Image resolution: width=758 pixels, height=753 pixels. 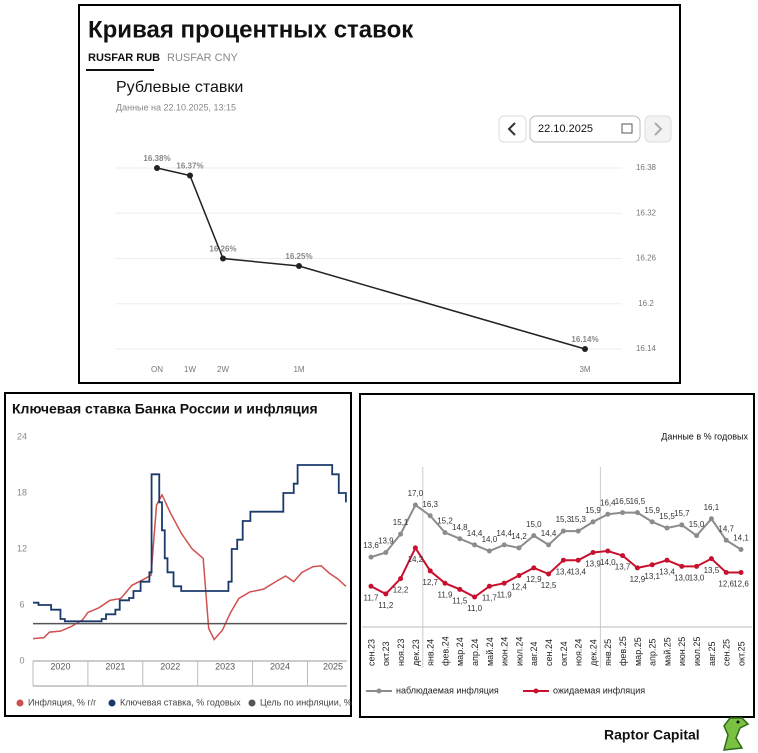 What do you see at coordinates (667, 516) in the screenshot?
I see `value-label: 15,5` at bounding box center [667, 516].